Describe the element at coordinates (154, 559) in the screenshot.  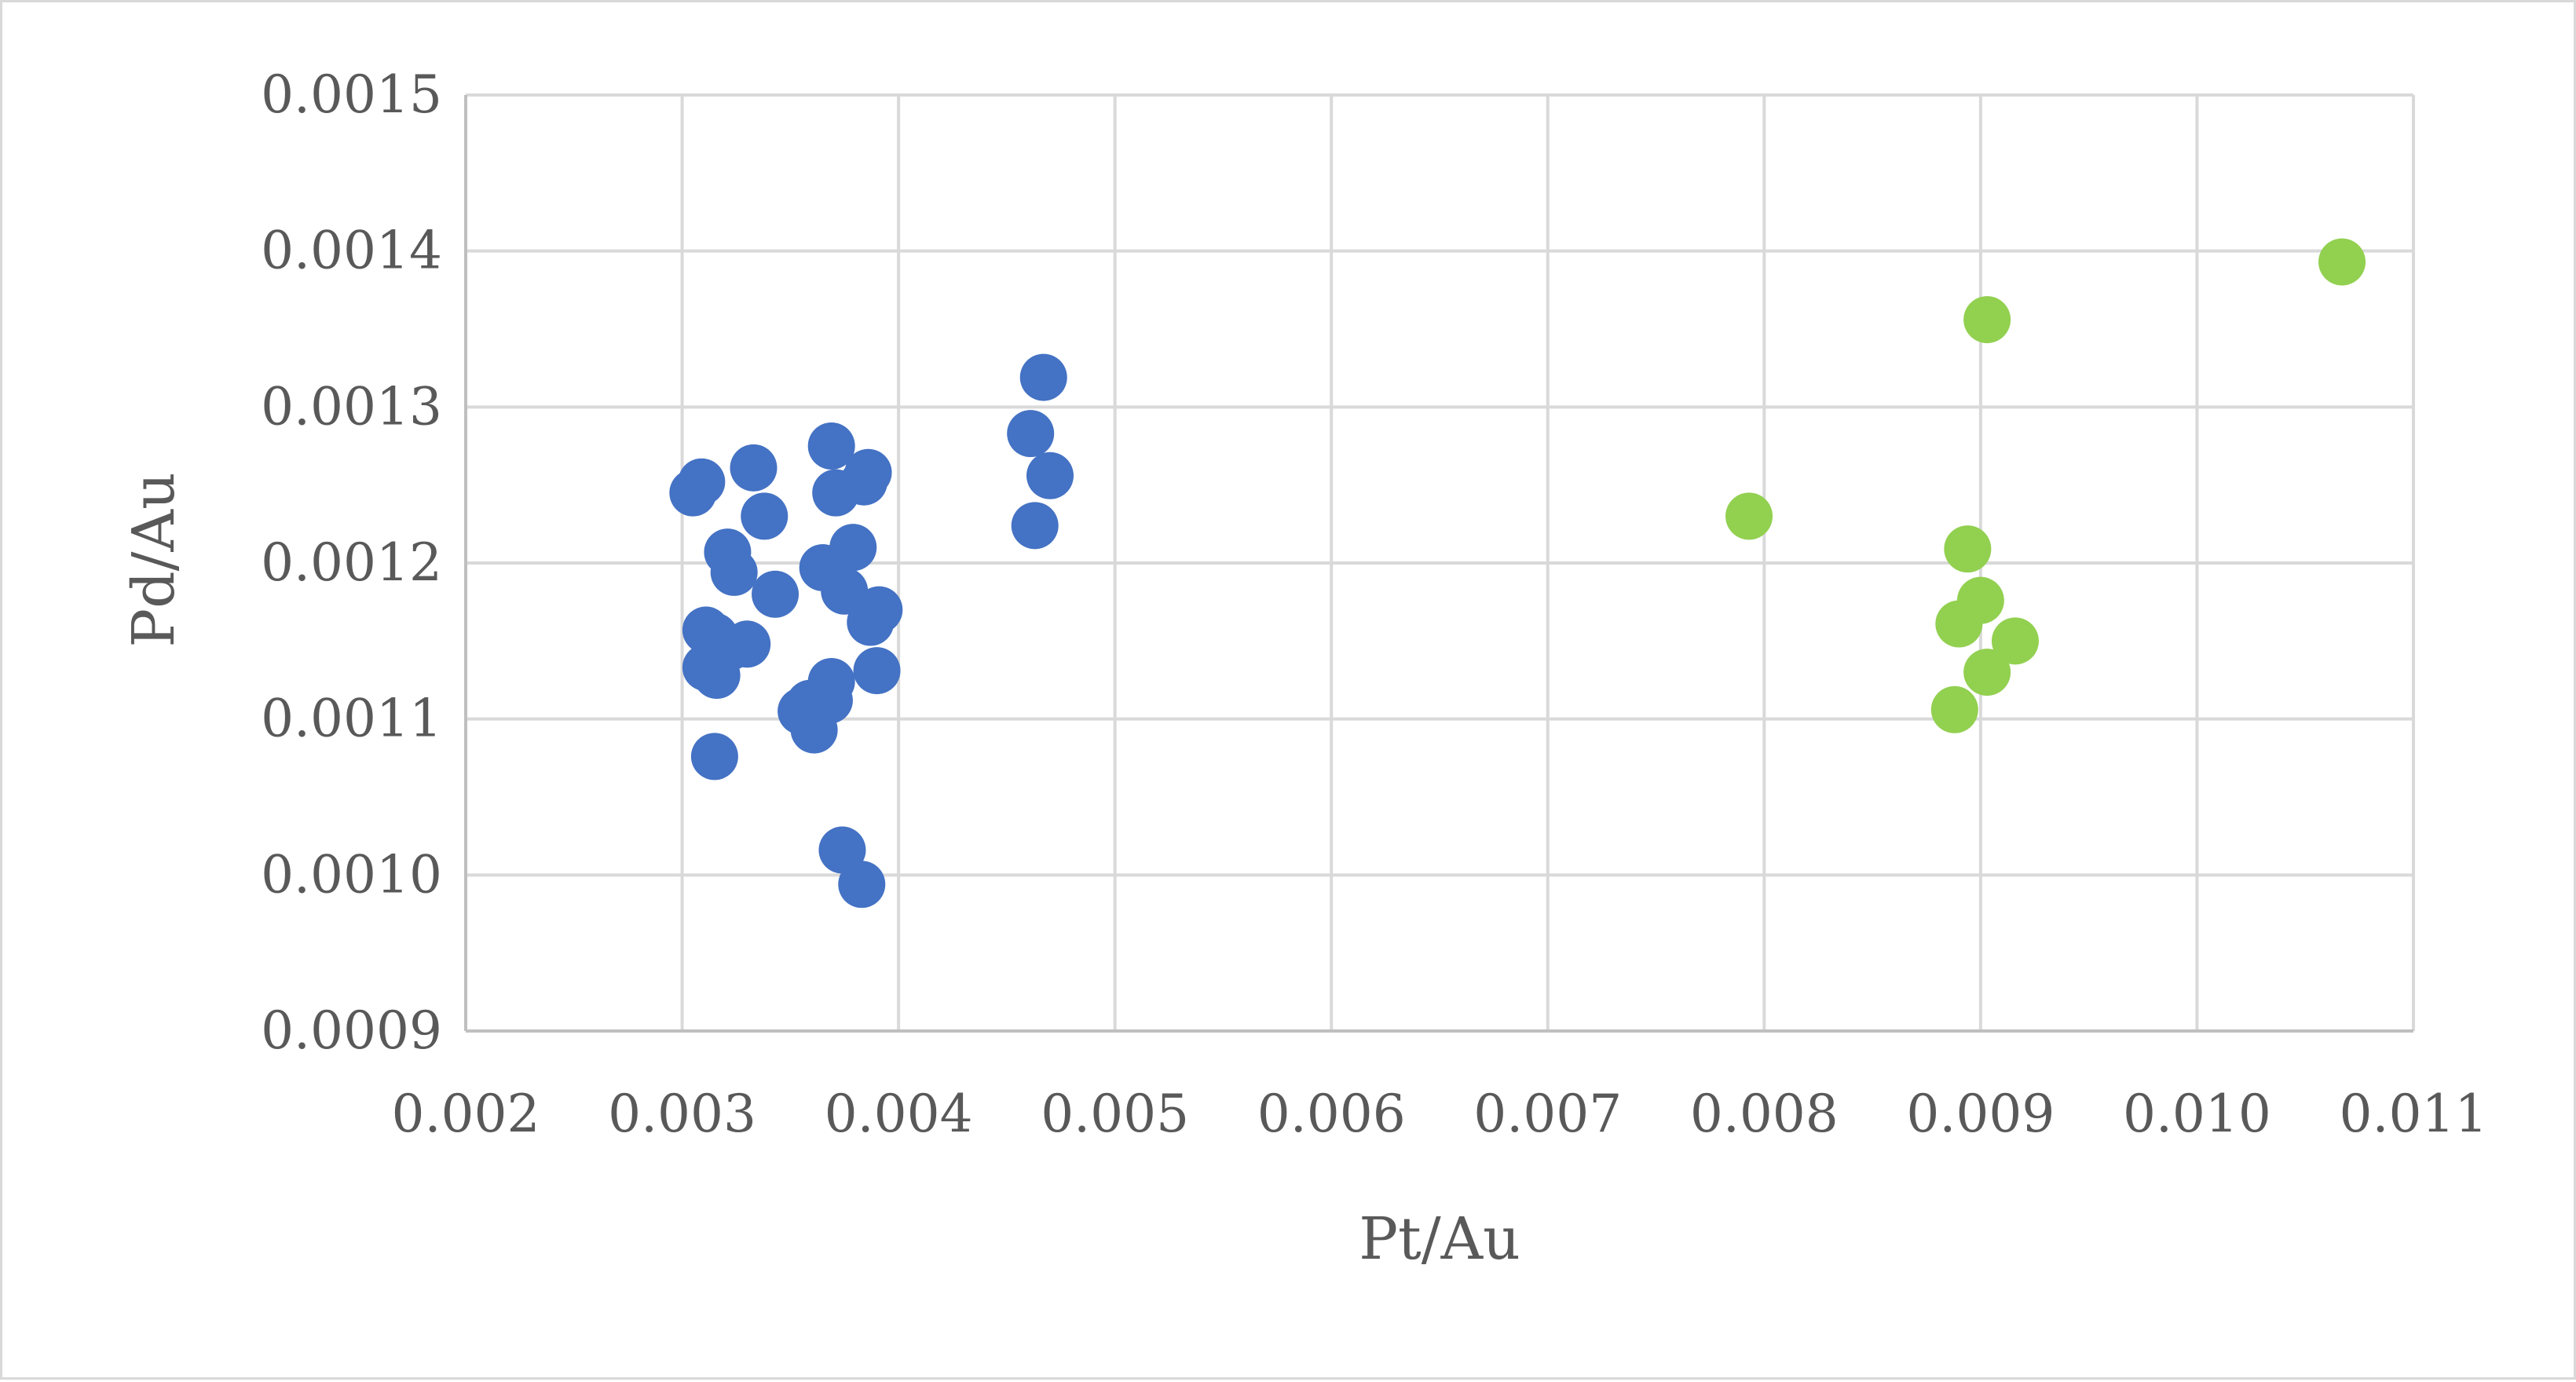
I see `y-axis-title: Pd/Au` at that location.